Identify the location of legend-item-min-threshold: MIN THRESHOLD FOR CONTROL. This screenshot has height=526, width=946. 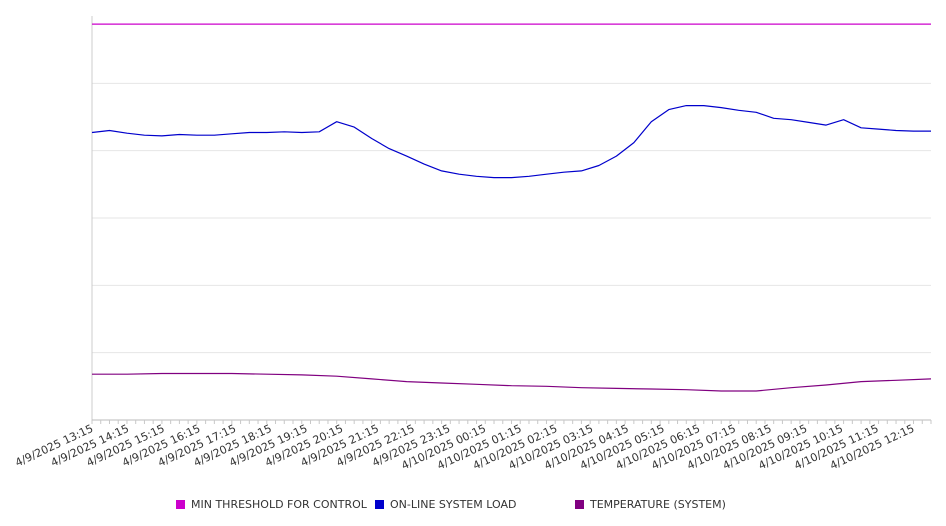
(271, 504).